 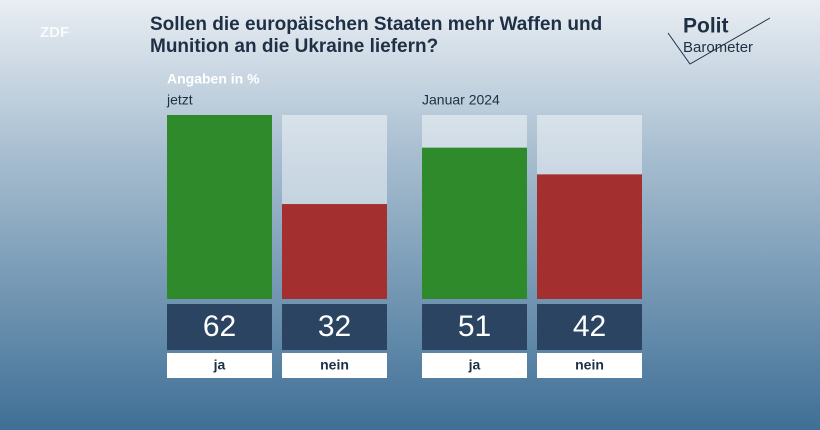 What do you see at coordinates (706, 26) in the screenshot?
I see `program-logo-top: Polit` at bounding box center [706, 26].